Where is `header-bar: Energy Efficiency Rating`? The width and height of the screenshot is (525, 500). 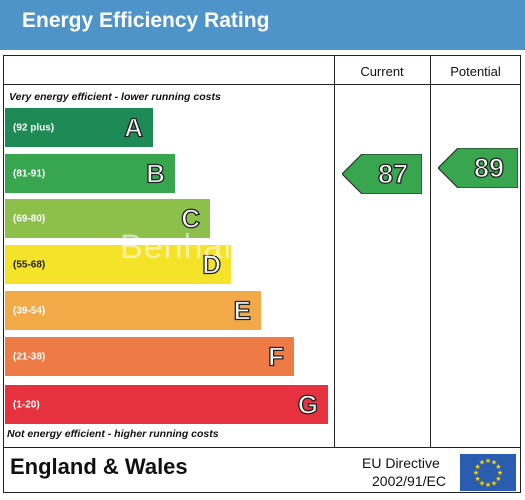
header-bar: Energy Efficiency Rating is located at coordinates (262, 25).